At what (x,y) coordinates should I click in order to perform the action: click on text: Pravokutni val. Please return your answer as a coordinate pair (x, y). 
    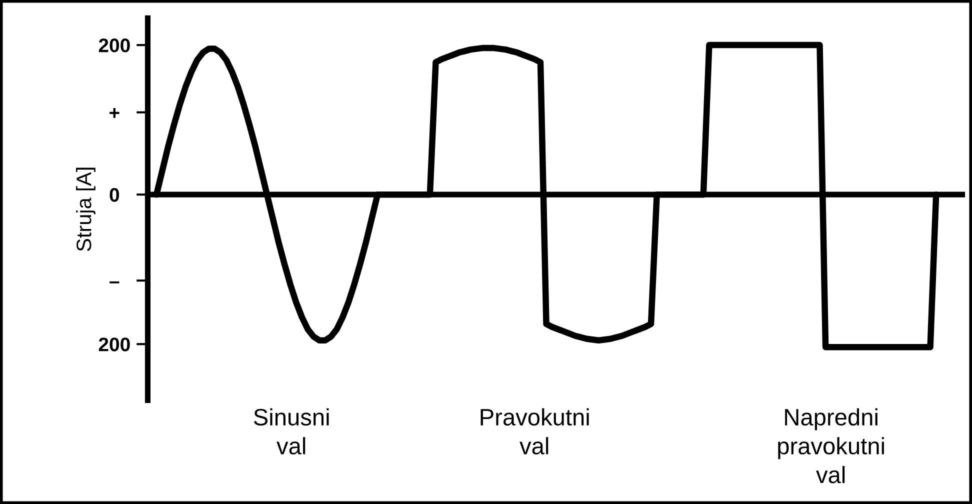
    Looking at the image, I should click on (534, 431).